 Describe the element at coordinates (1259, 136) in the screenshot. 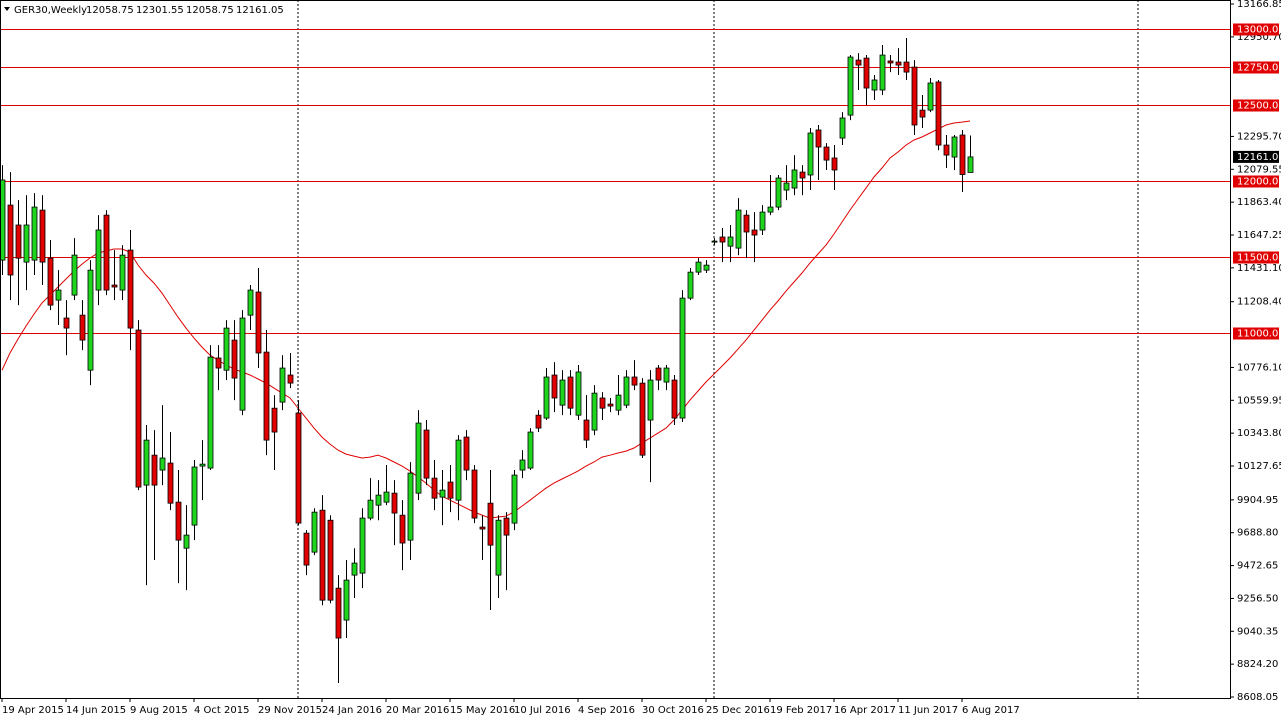

I see `y-tick-label: 12295.70` at that location.